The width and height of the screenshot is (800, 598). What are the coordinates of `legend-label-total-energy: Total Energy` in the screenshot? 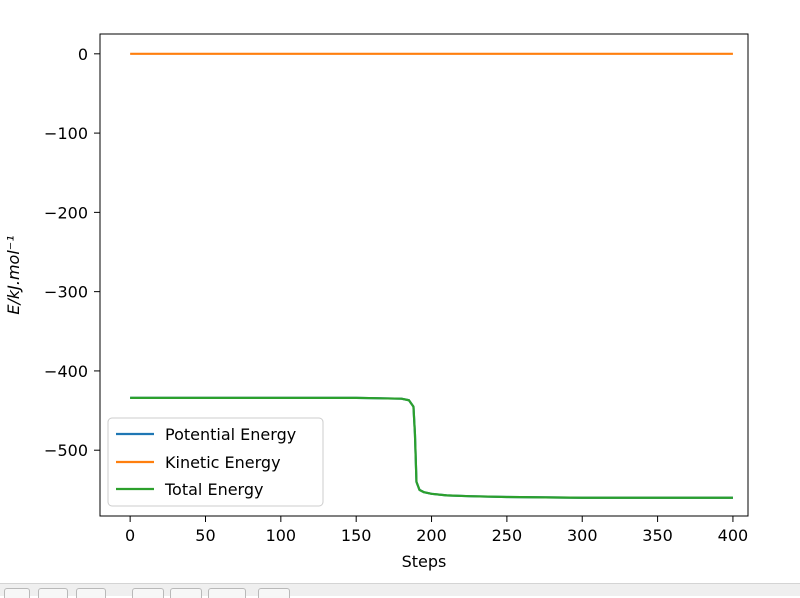 It's located at (213, 489).